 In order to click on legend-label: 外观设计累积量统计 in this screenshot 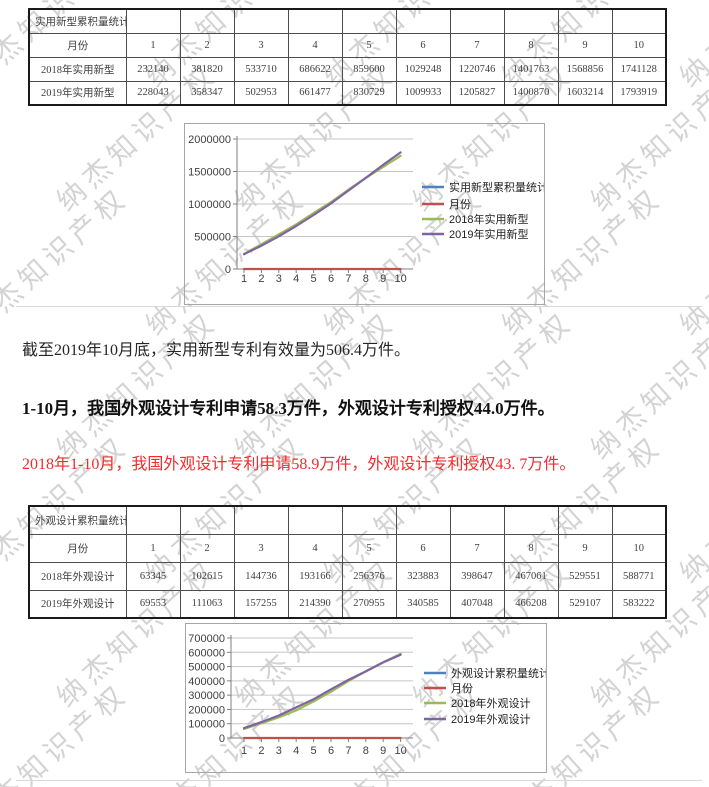, I will do `click(498, 673)`.